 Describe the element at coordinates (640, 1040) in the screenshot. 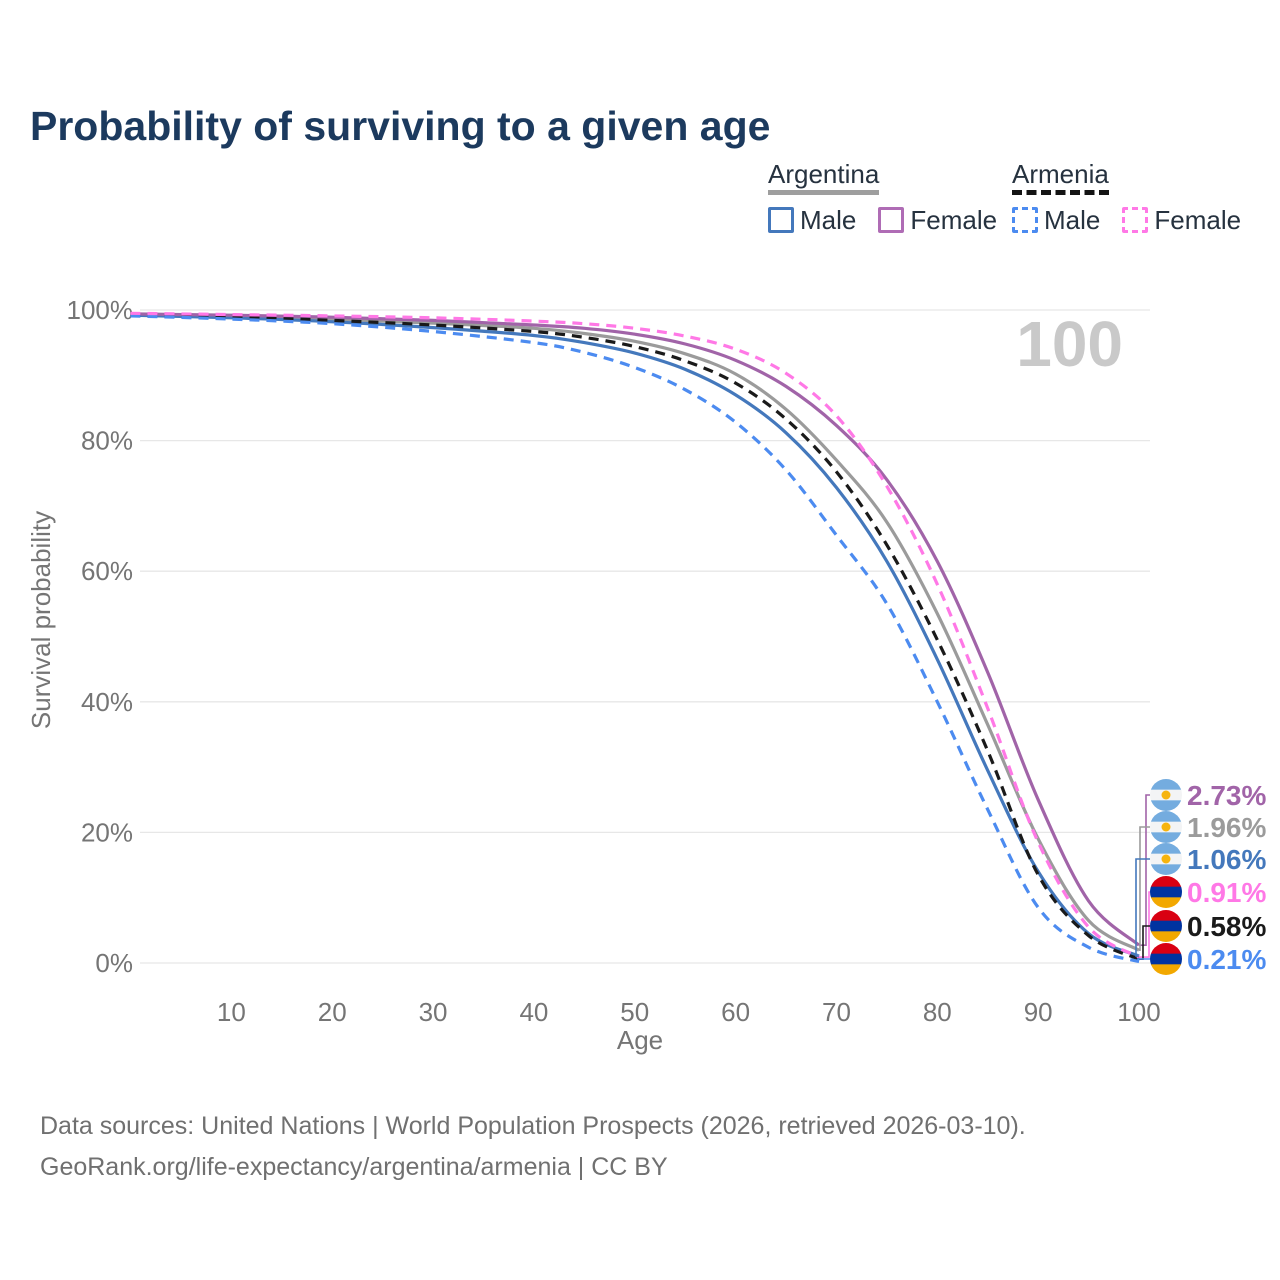

I see `x-axis-title: Age` at that location.